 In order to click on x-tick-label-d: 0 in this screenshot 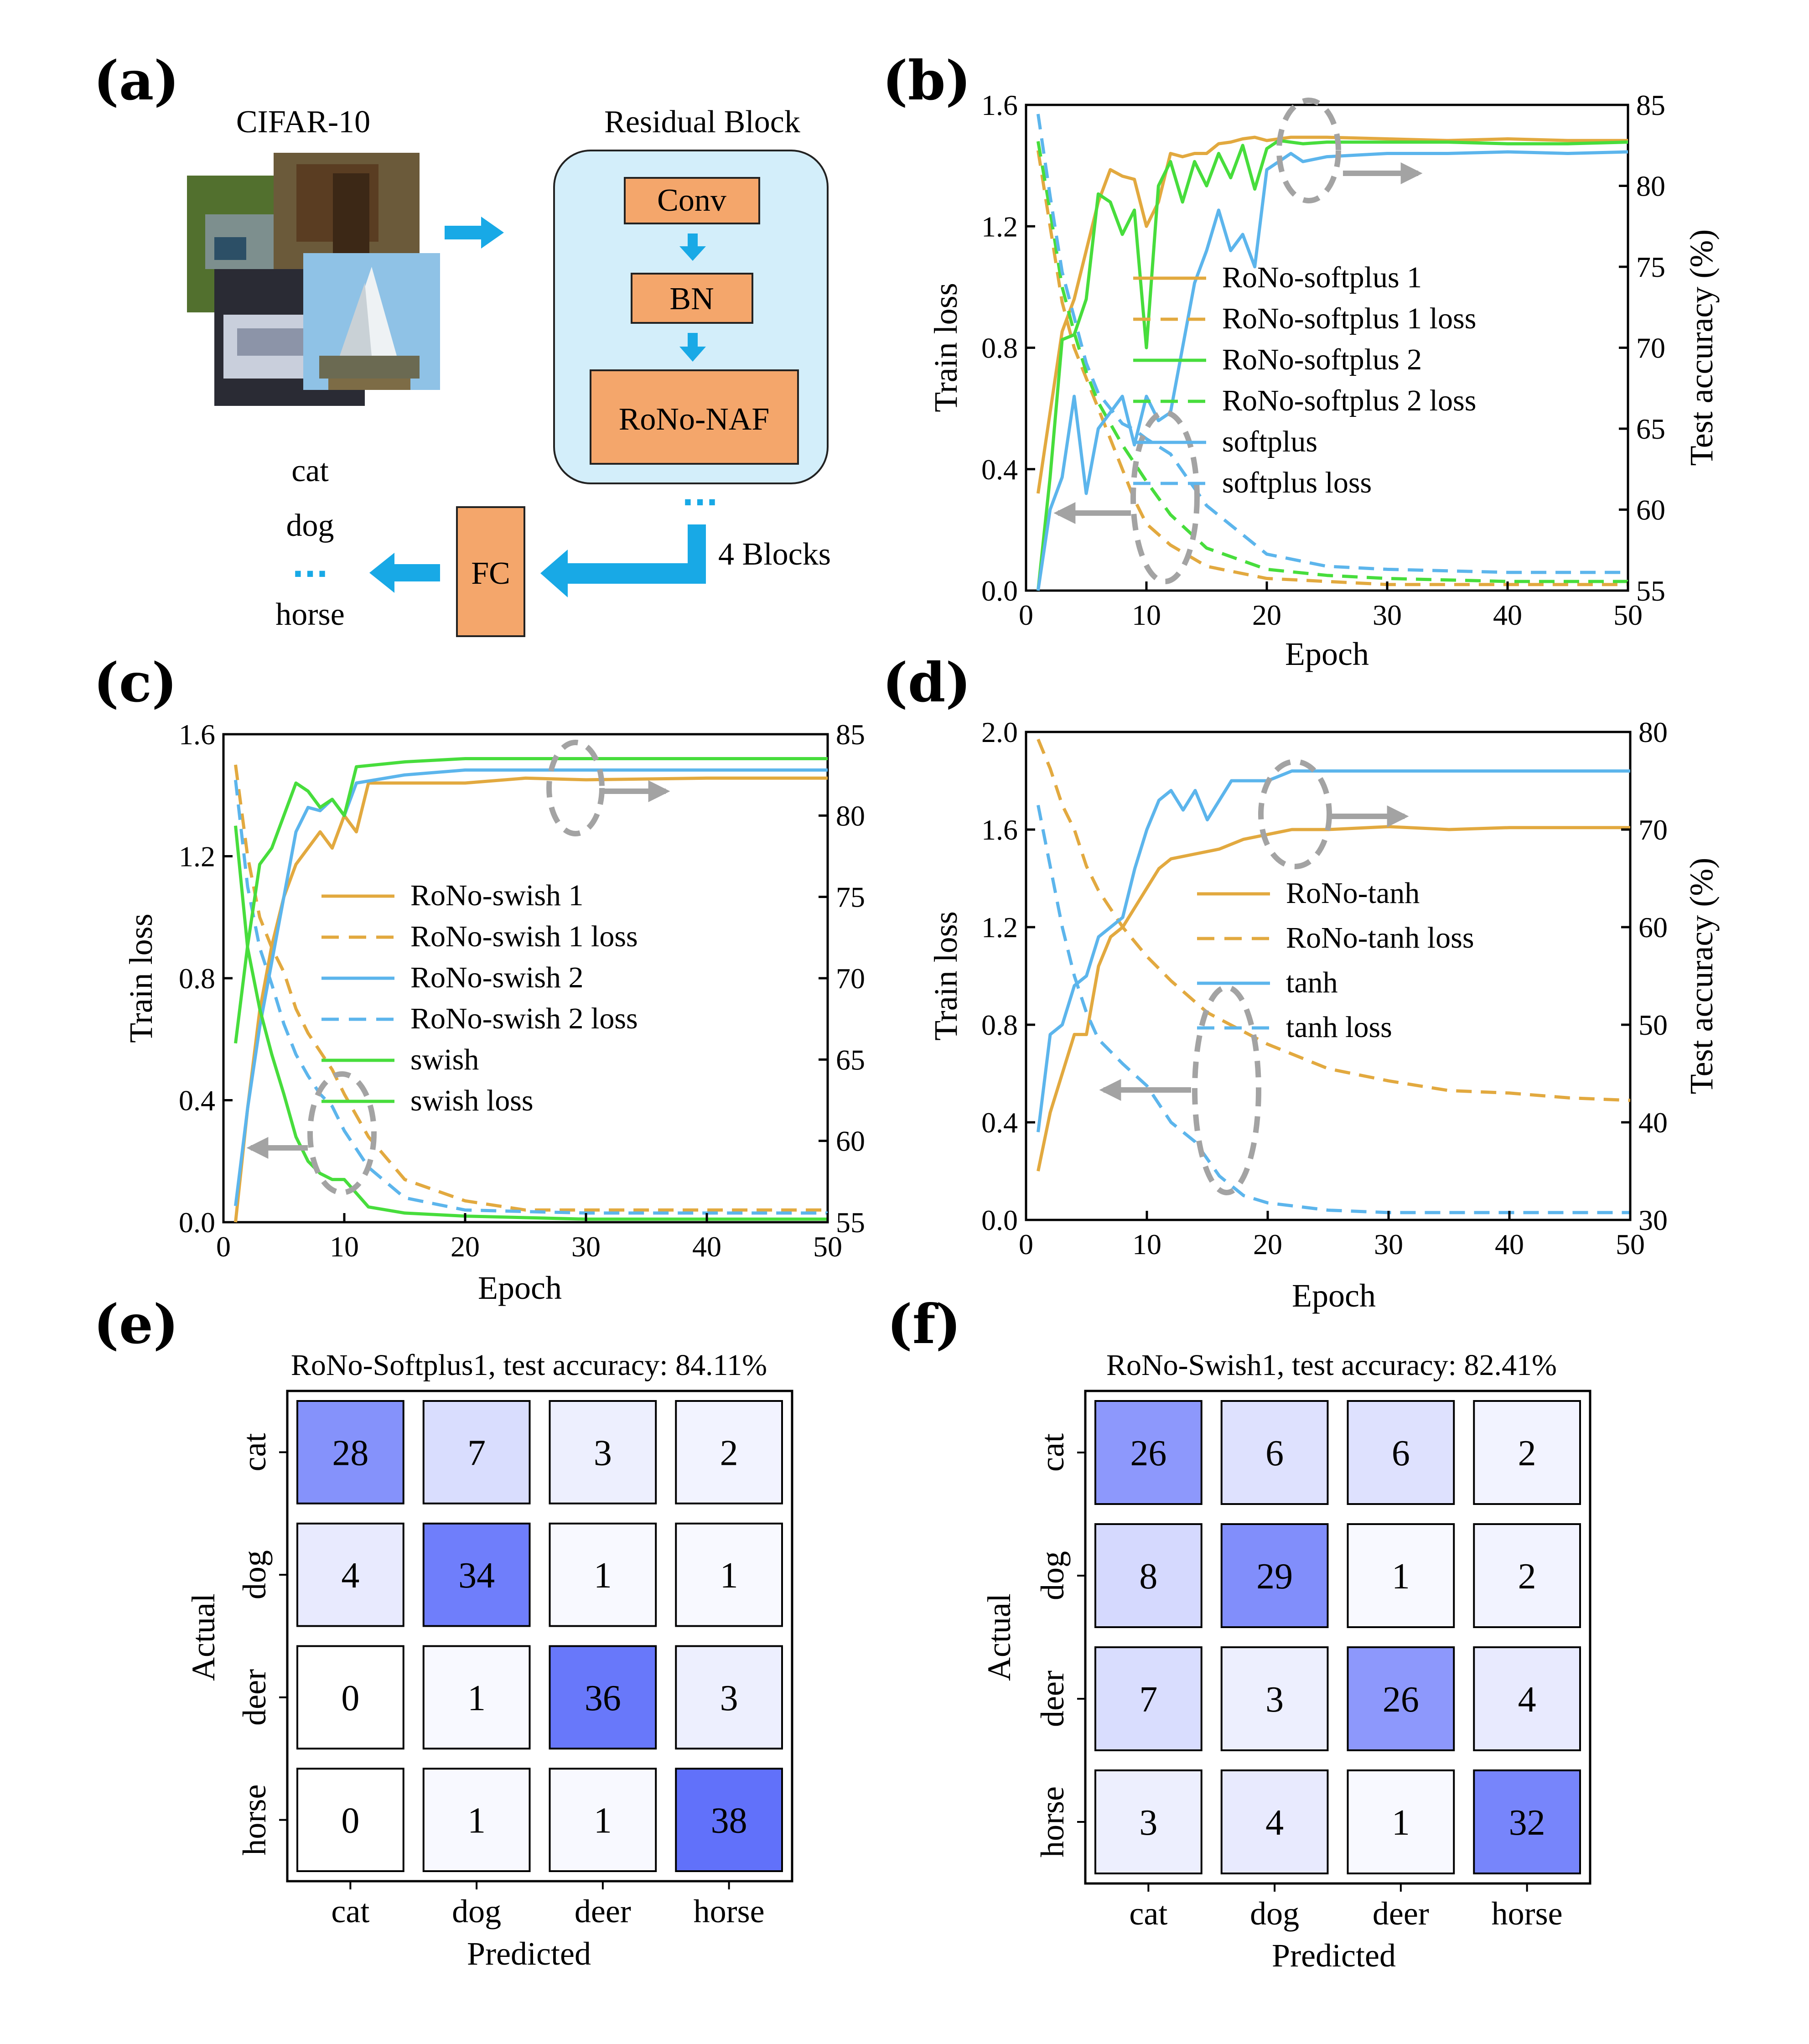, I will do `click(1026, 1244)`.